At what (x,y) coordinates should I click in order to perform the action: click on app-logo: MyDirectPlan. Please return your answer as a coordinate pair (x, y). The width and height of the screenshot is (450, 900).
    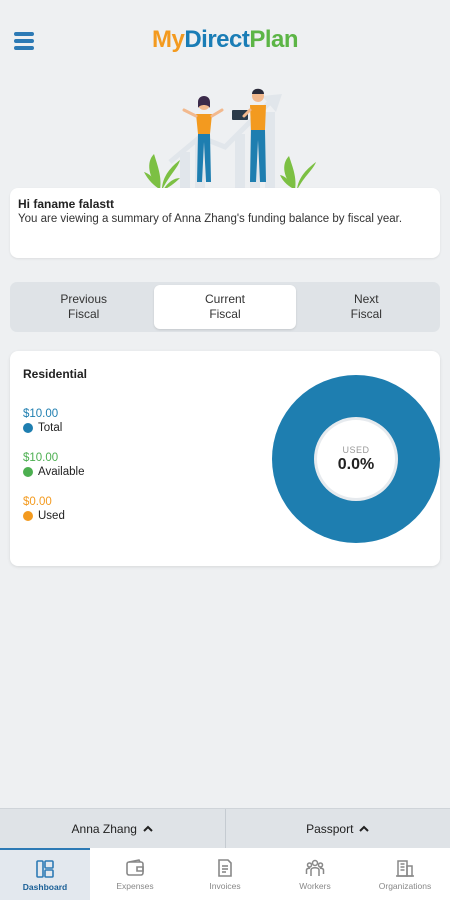
    Looking at the image, I should click on (225, 39).